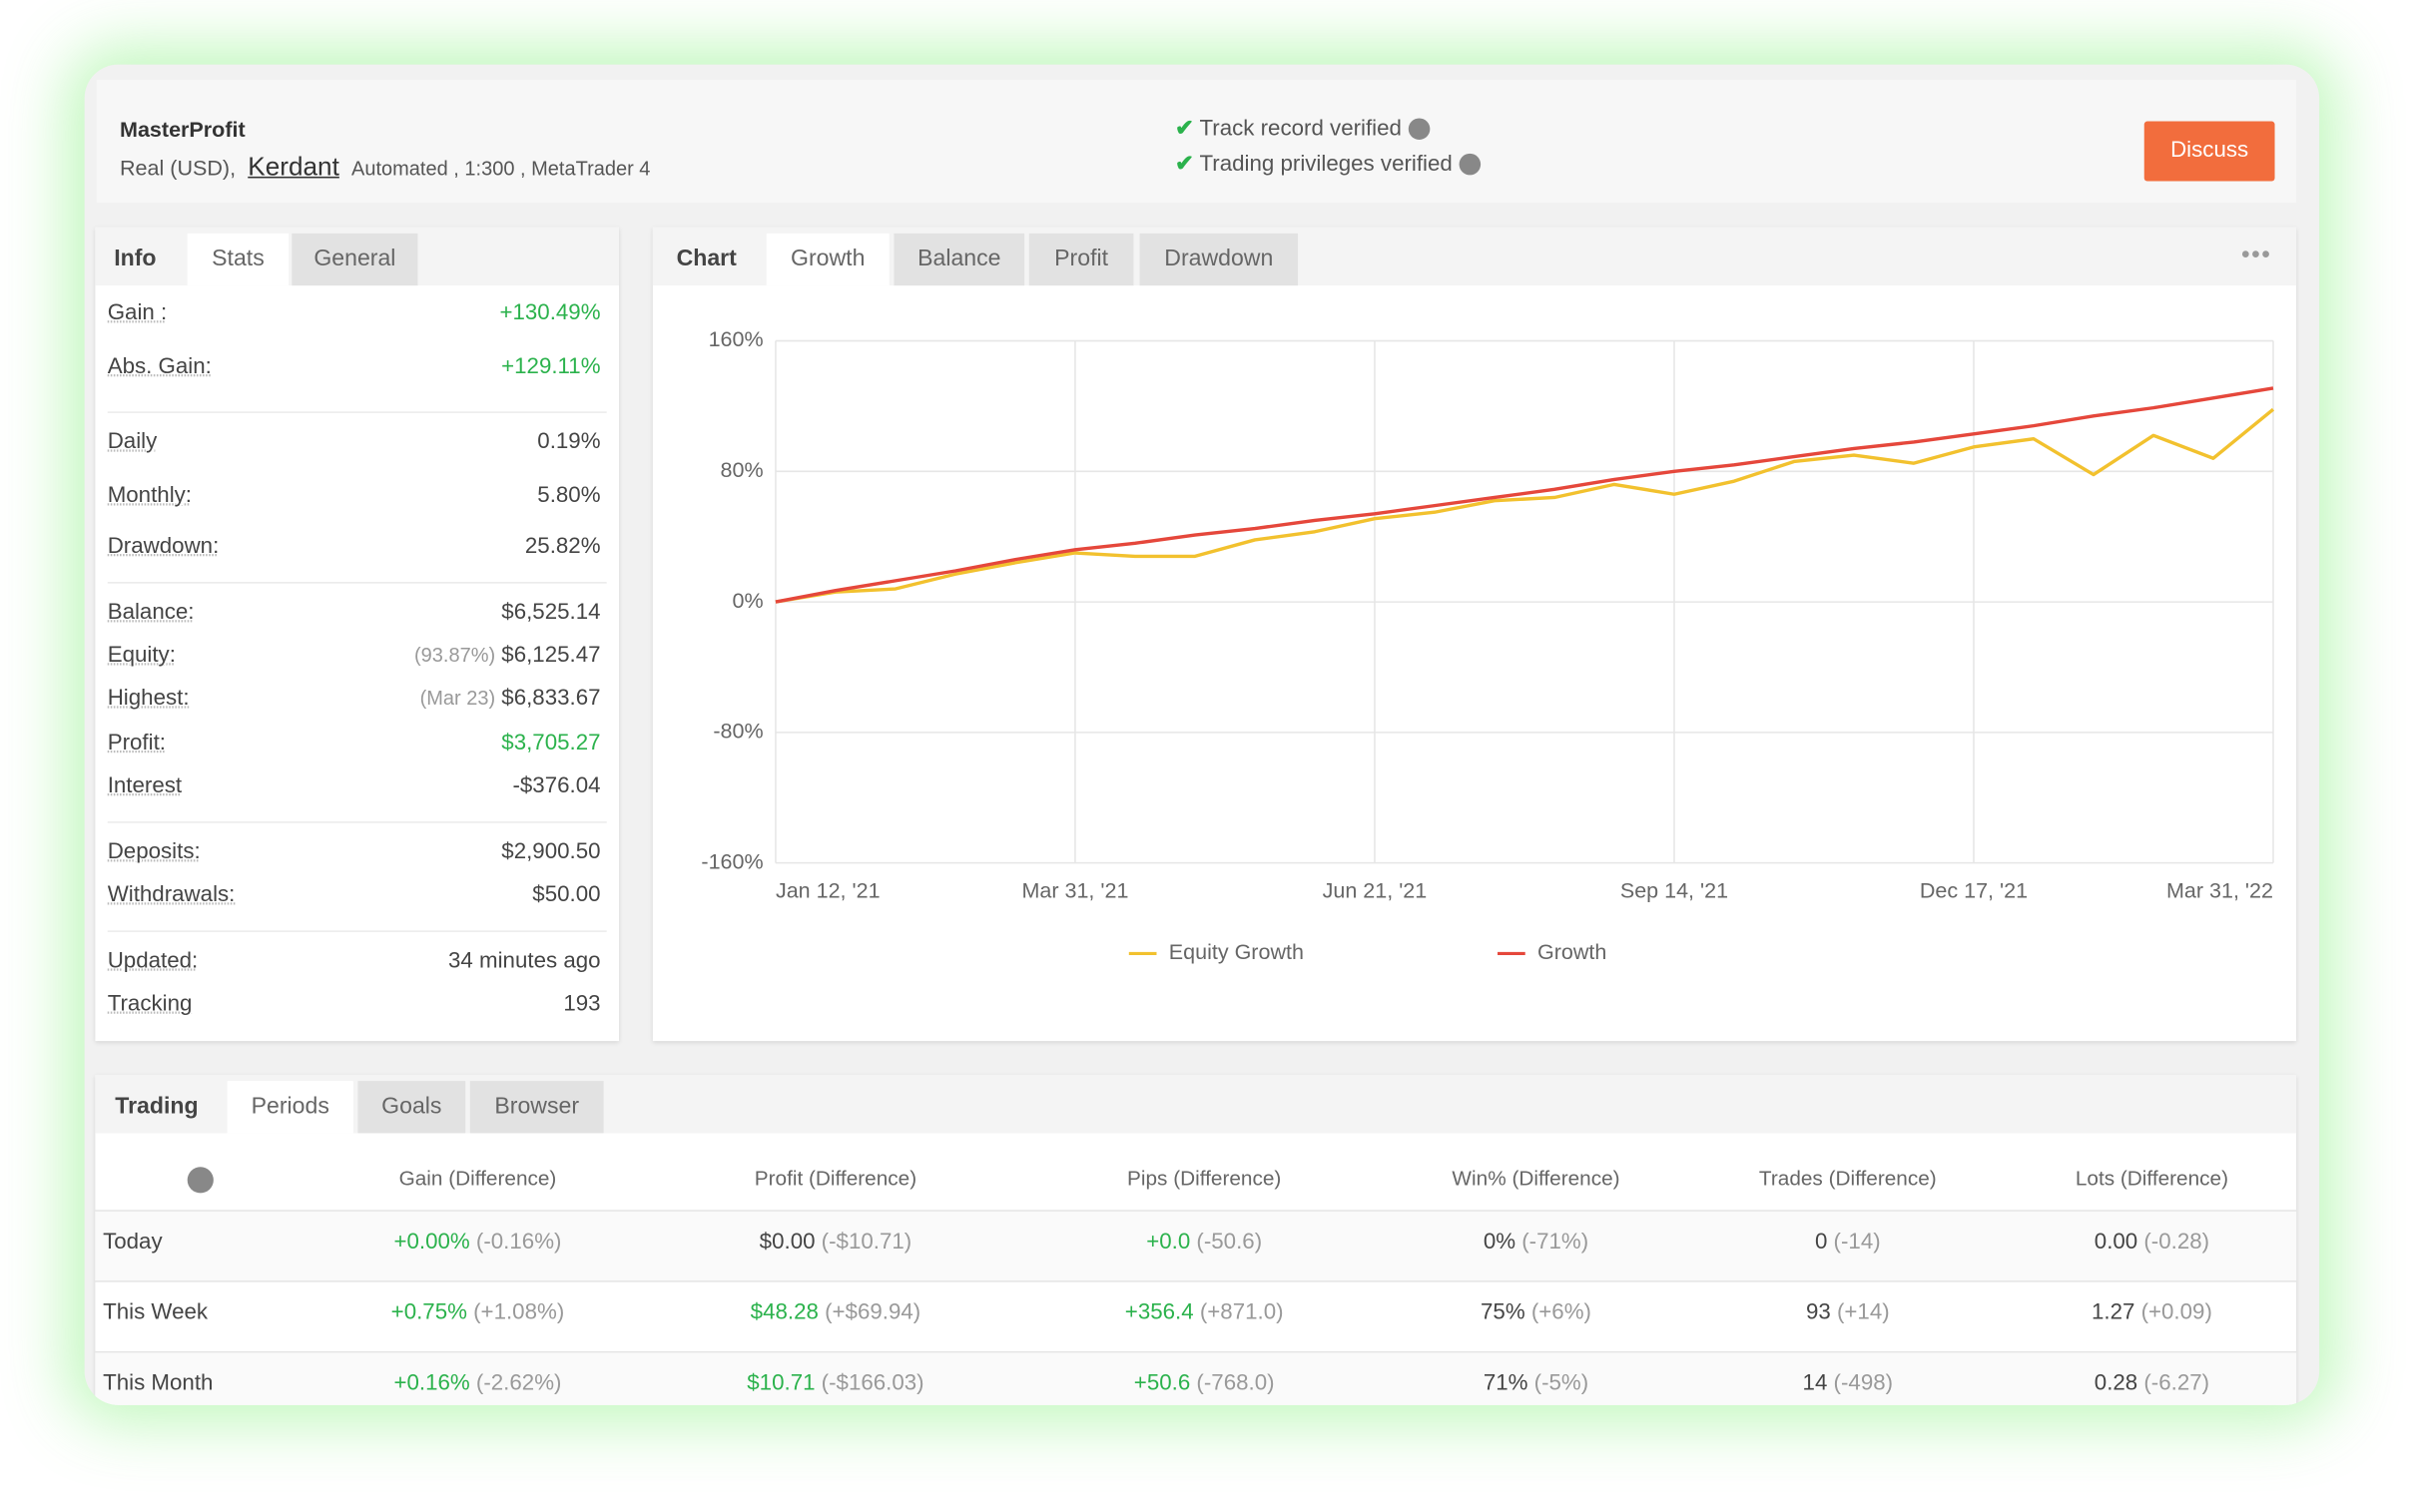 The height and width of the screenshot is (1512, 2413). What do you see at coordinates (1196, 1281) in the screenshot?
I see `row-separator` at bounding box center [1196, 1281].